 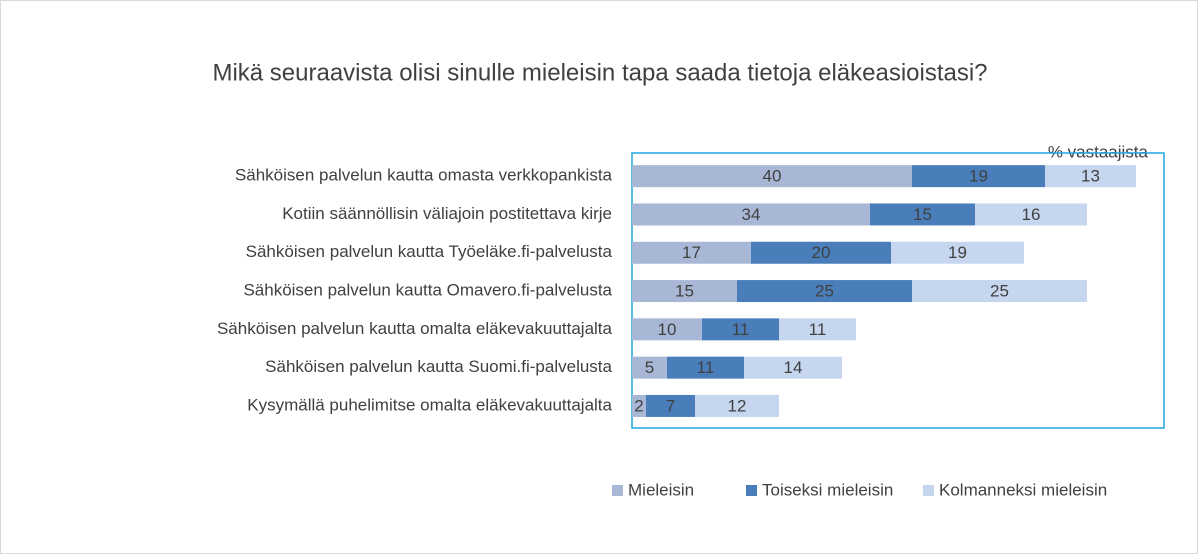 I want to click on value-label: 17, so click(x=691, y=252).